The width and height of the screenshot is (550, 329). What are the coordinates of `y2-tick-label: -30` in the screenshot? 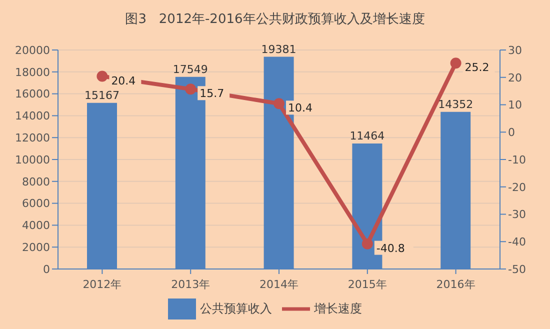 It's located at (517, 215).